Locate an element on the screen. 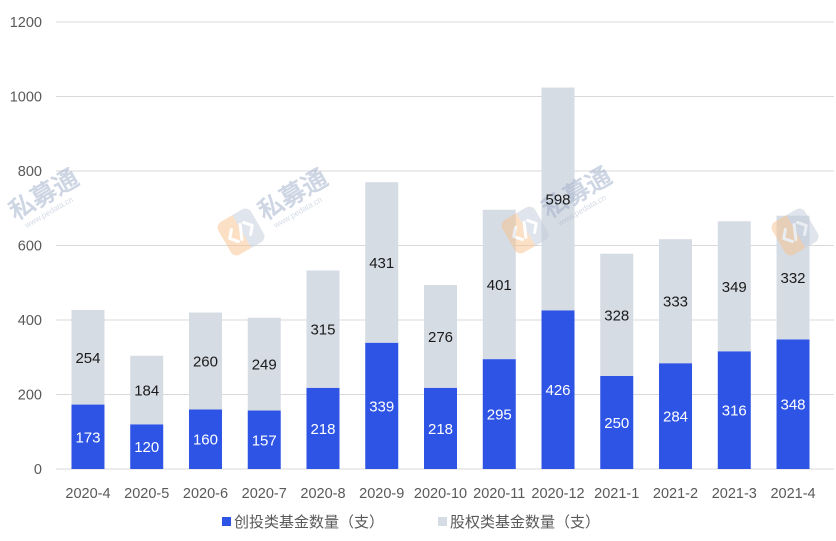  data-label-equity-fund: 333 is located at coordinates (675, 302).